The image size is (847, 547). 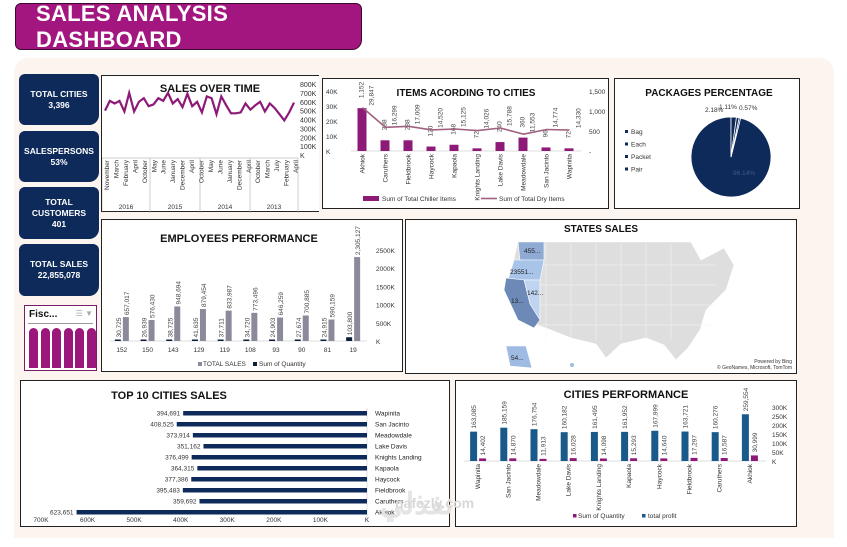 What do you see at coordinates (225, 207) in the screenshot?
I see `year-label: 2014` at bounding box center [225, 207].